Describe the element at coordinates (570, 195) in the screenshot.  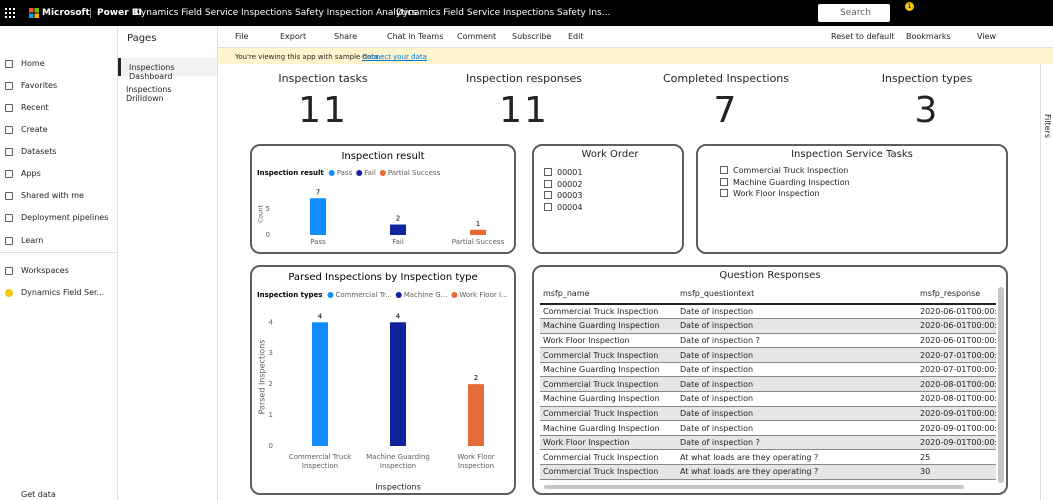
I see `slicer-item-label: 00003` at that location.